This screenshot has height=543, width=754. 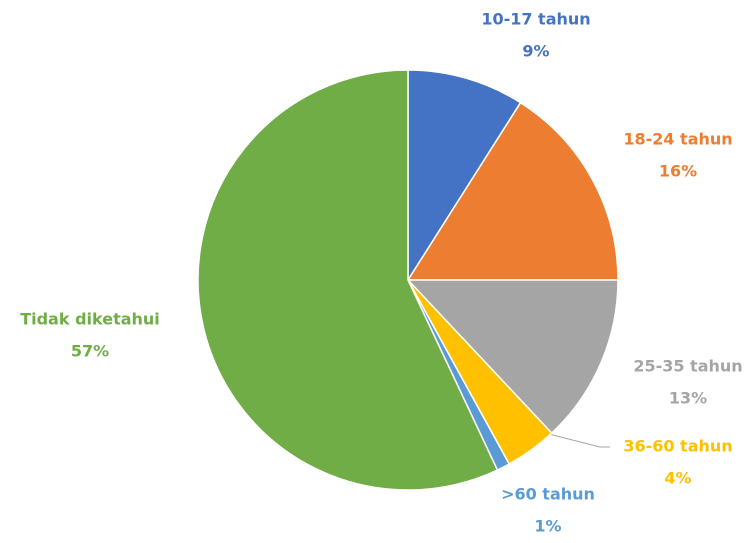 What do you see at coordinates (687, 366) in the screenshot?
I see `slice-label: 25-35 tahun` at bounding box center [687, 366].